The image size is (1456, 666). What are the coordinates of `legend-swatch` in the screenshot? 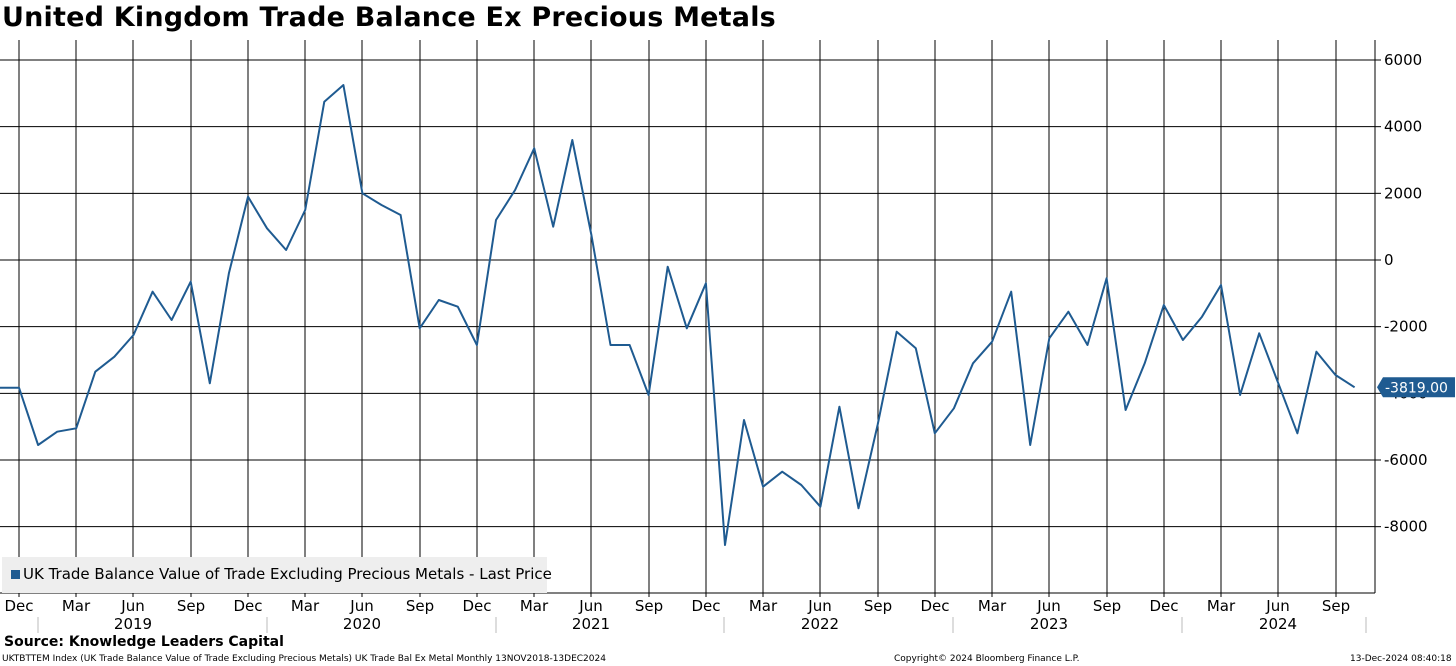 It's located at (15, 574).